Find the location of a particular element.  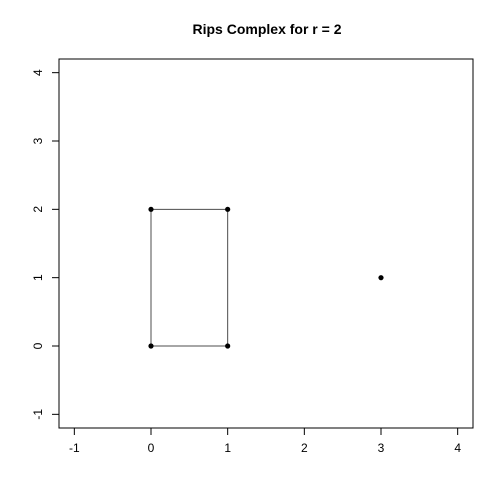

x-tick-label: -1 is located at coordinates (74, 448).